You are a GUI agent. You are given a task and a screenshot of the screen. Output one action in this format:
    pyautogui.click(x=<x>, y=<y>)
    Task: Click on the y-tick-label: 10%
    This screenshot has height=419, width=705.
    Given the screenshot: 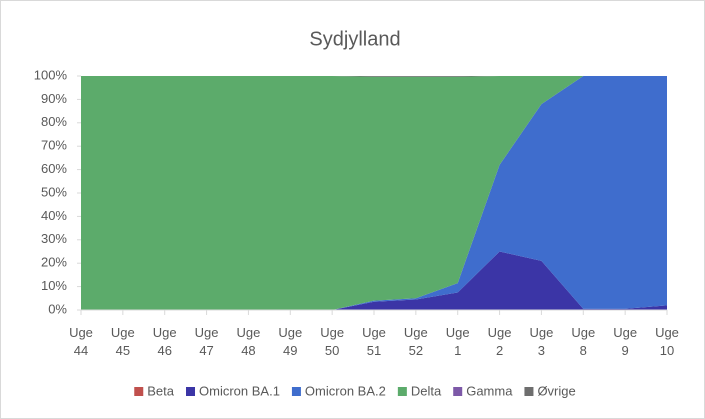 What is the action you would take?
    pyautogui.click(x=54, y=285)
    